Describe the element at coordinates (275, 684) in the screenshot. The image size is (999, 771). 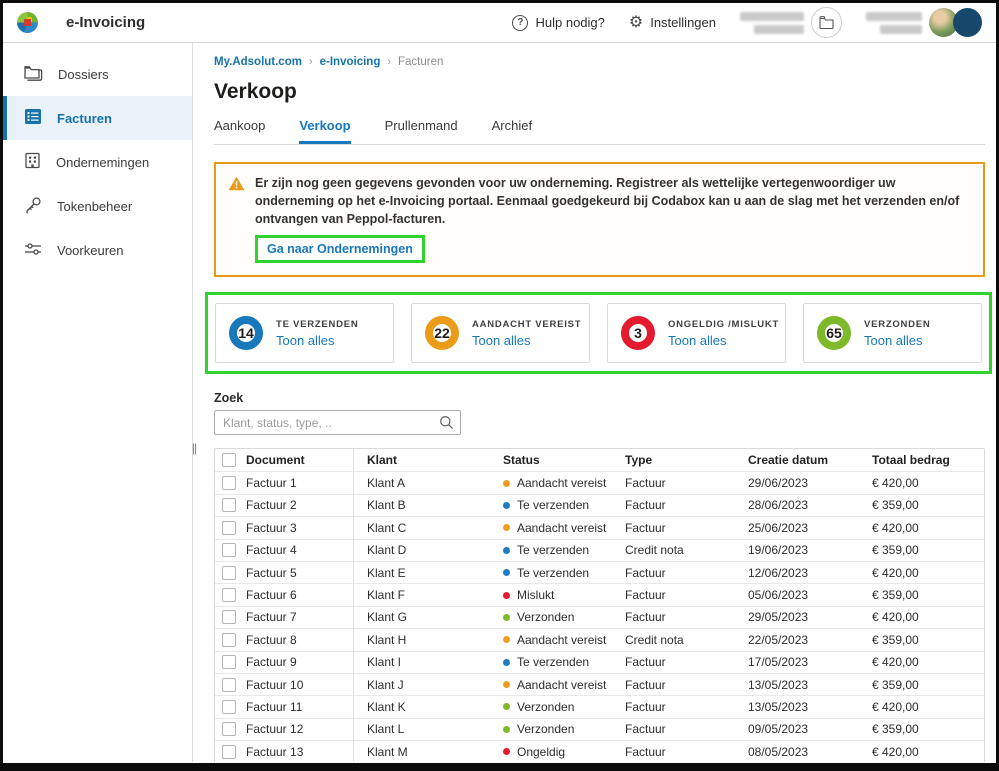
I see `document-cell: Factuur 10` at that location.